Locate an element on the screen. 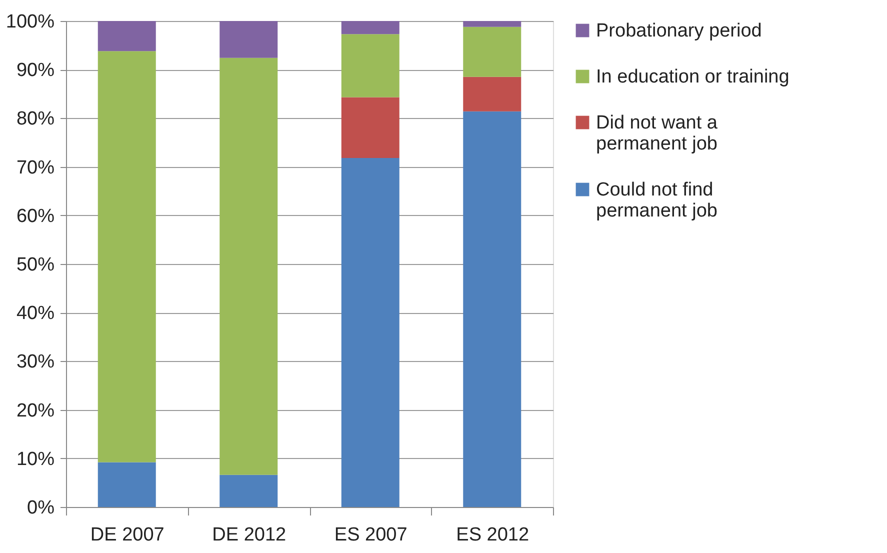 Image resolution: width=887 pixels, height=553 pixels. y-tick-label: 50% is located at coordinates (35, 265).